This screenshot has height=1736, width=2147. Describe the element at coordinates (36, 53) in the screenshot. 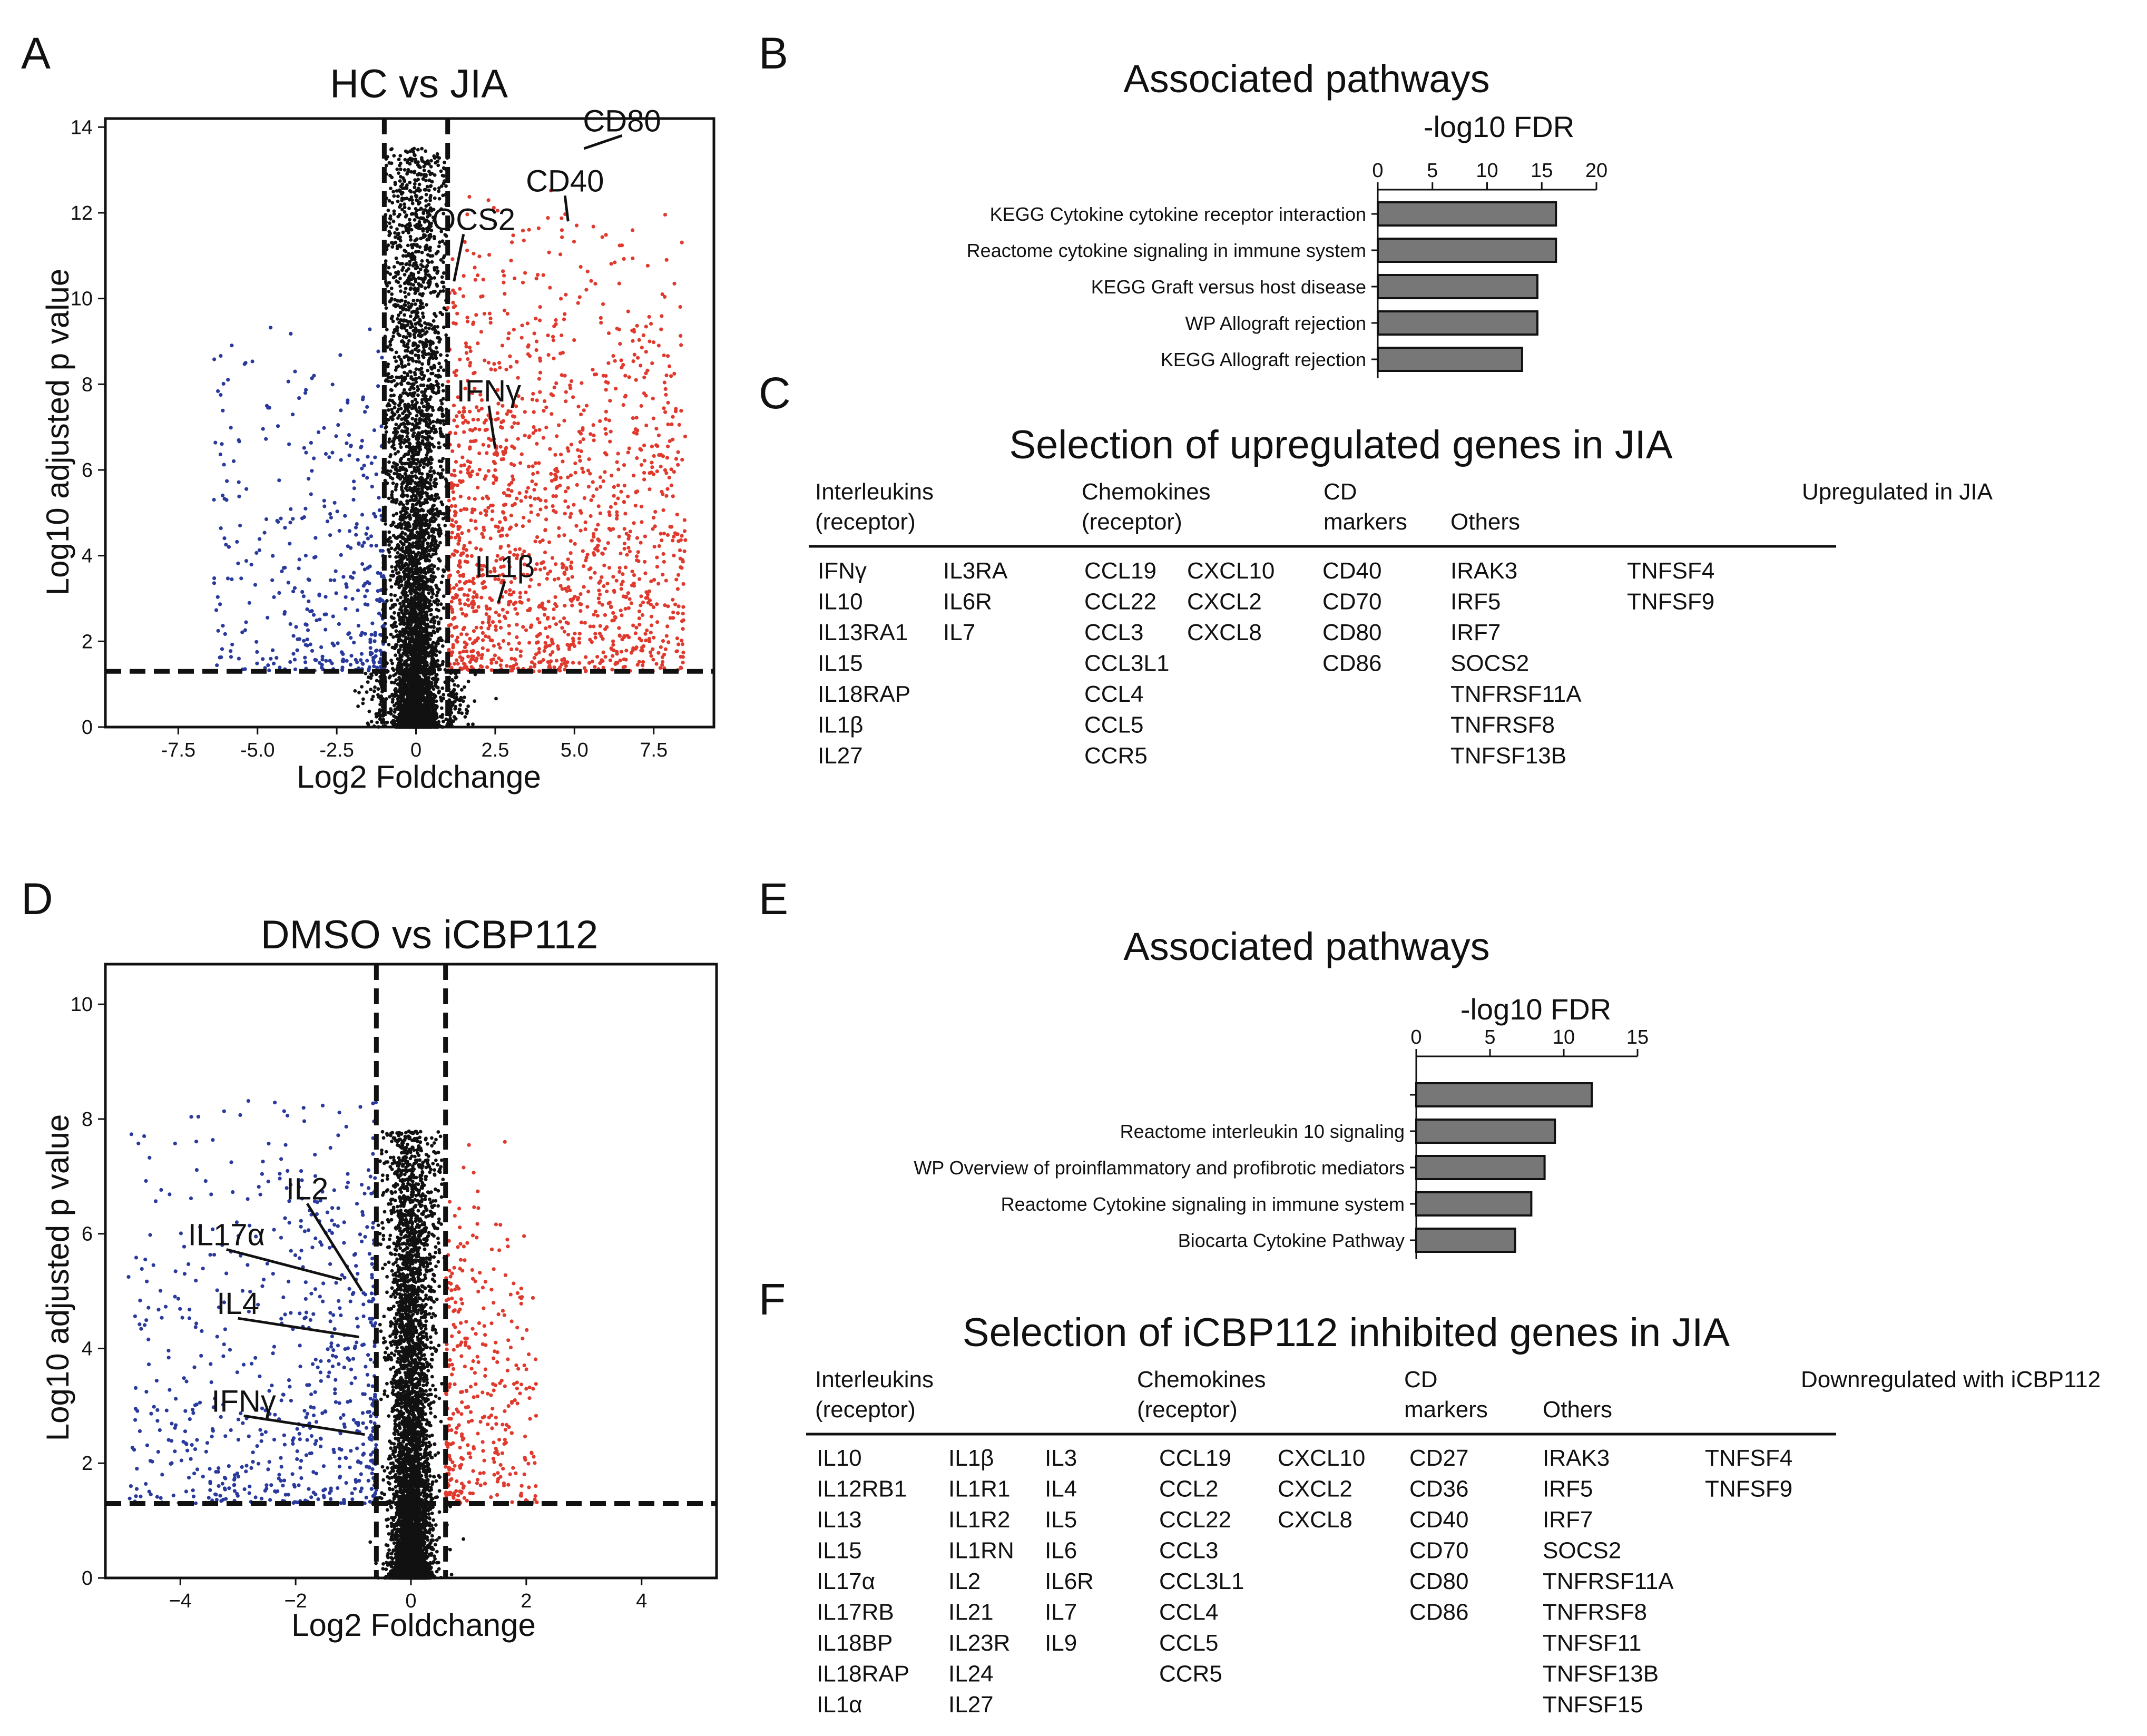

I see `panel-label-a: A` at that location.